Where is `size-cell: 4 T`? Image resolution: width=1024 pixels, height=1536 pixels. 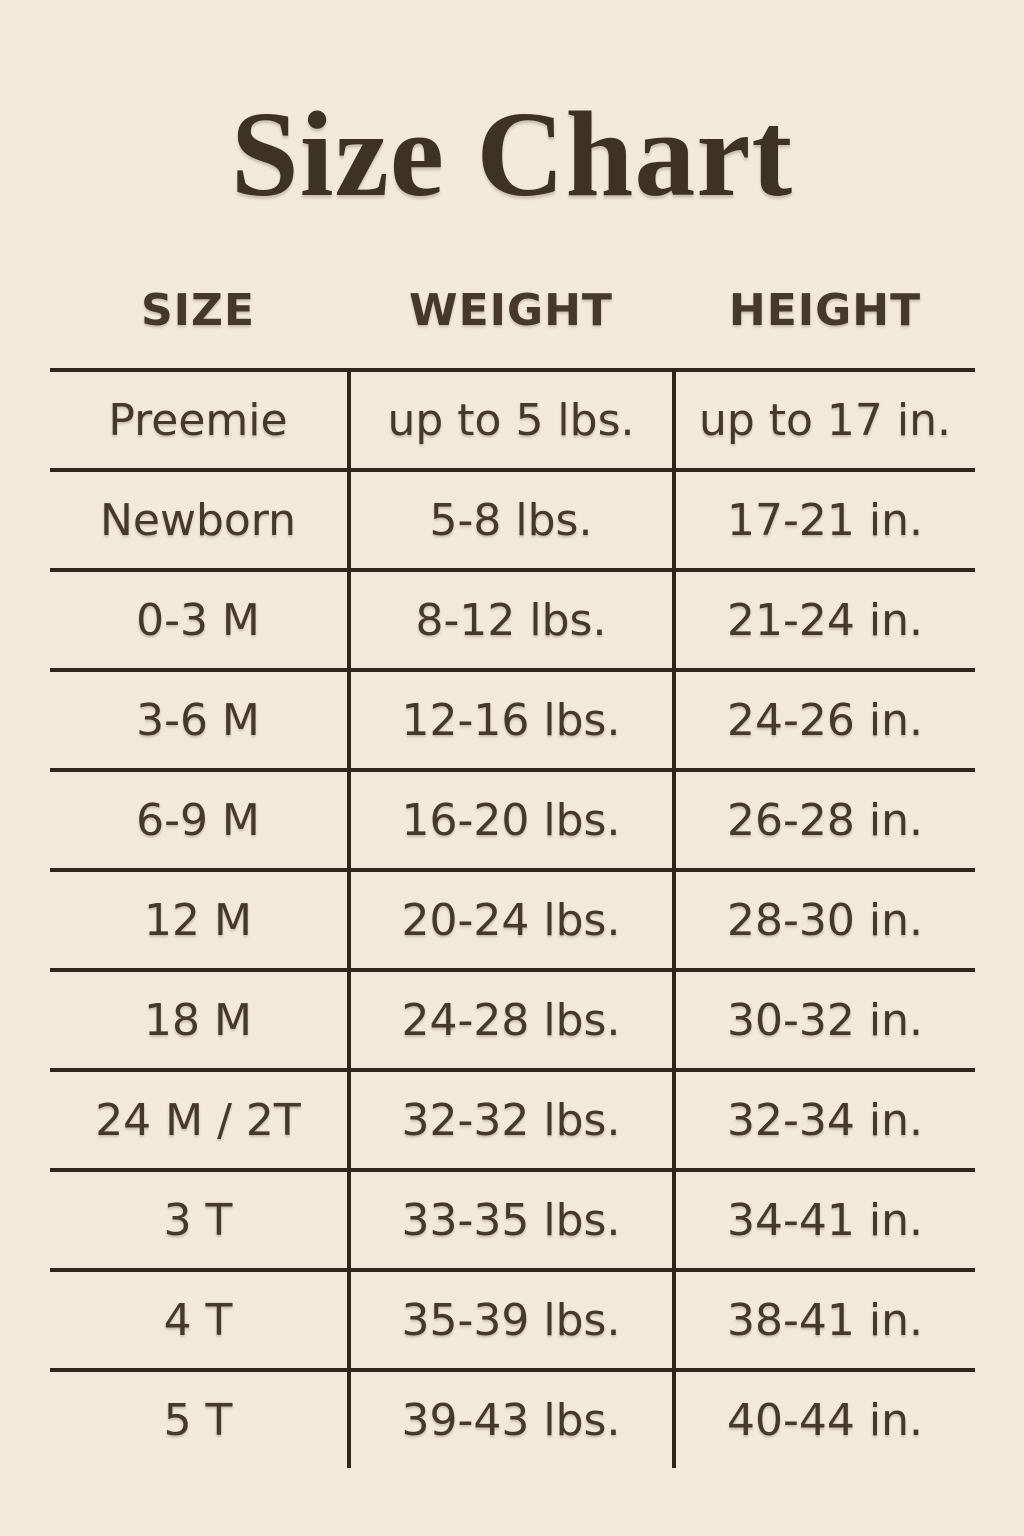 size-cell: 4 T is located at coordinates (198, 1320).